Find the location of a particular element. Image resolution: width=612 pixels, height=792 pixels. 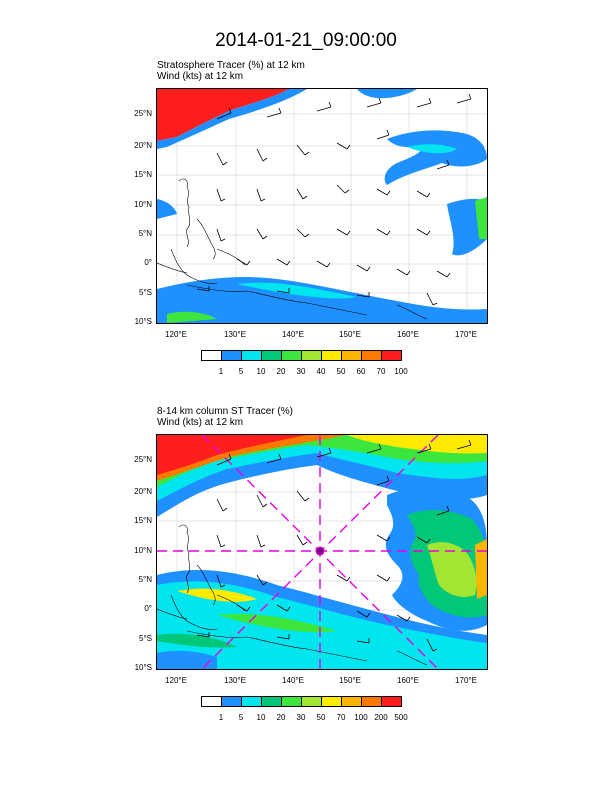

panel1-lon-label-170e: 170°E is located at coordinates (466, 334).